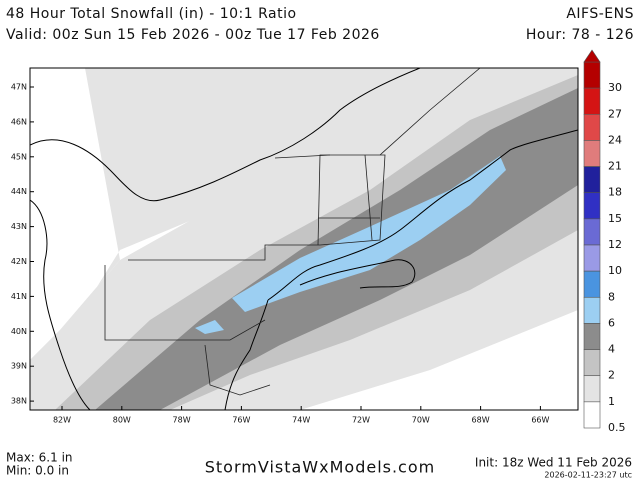 The width and height of the screenshot is (640, 480). What do you see at coordinates (481, 420) in the screenshot?
I see `lon-label: 68W` at bounding box center [481, 420].